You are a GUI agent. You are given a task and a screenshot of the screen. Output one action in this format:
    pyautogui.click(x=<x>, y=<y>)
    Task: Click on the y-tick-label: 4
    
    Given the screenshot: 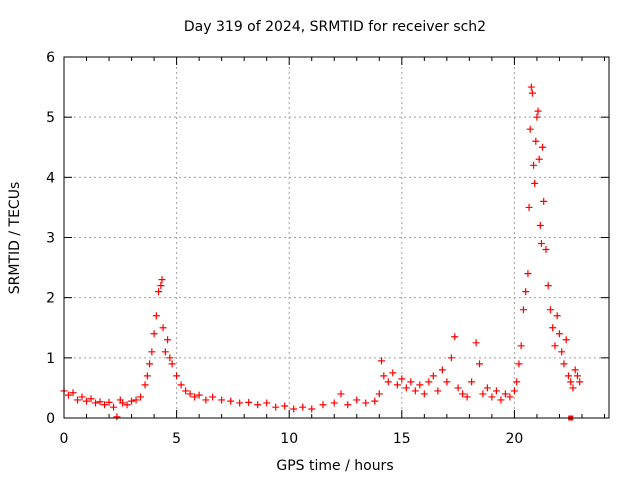 What is the action you would take?
    pyautogui.click(x=50, y=178)
    